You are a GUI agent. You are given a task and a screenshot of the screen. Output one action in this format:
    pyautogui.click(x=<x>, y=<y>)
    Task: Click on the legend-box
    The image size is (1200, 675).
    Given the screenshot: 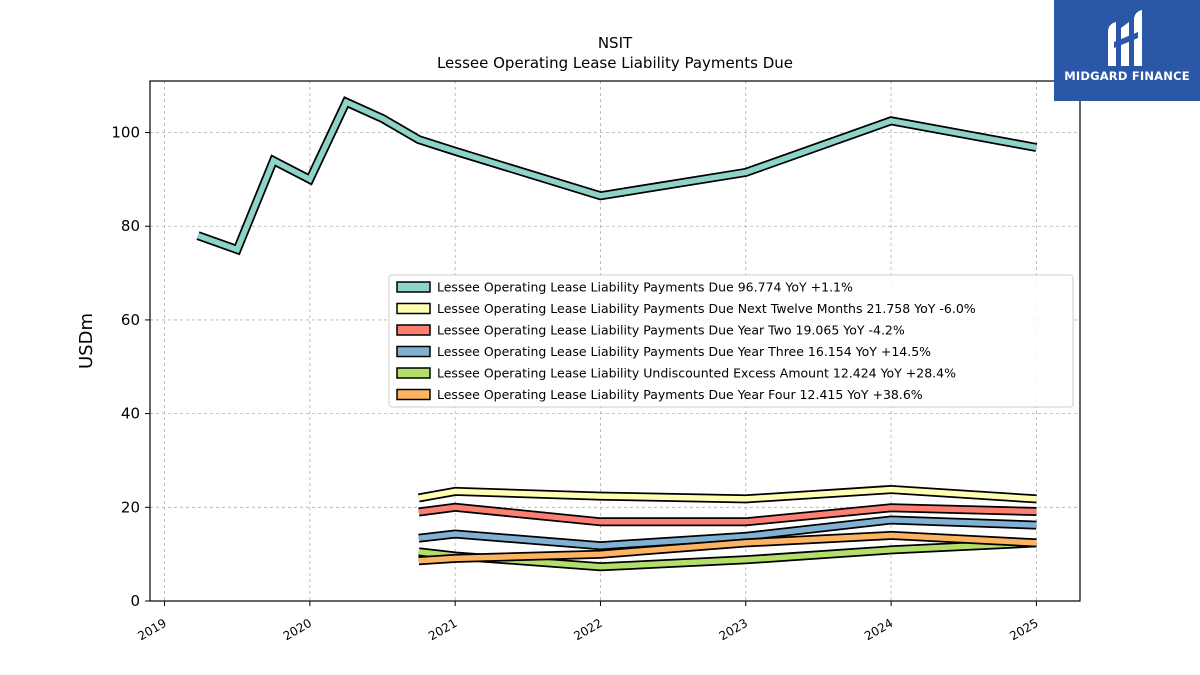 What is the action you would take?
    pyautogui.click(x=731, y=341)
    